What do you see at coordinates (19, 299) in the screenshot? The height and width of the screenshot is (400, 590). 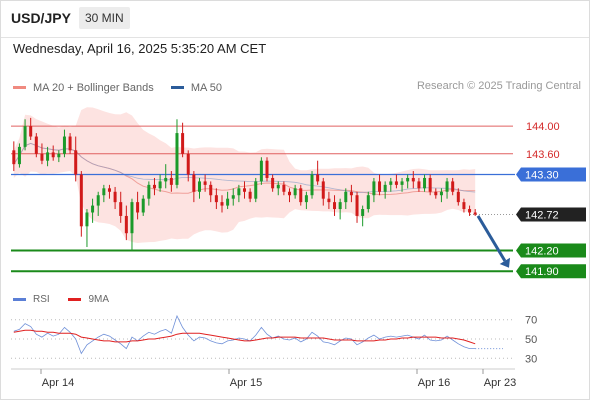 I see `rsi-swatch` at bounding box center [19, 299].